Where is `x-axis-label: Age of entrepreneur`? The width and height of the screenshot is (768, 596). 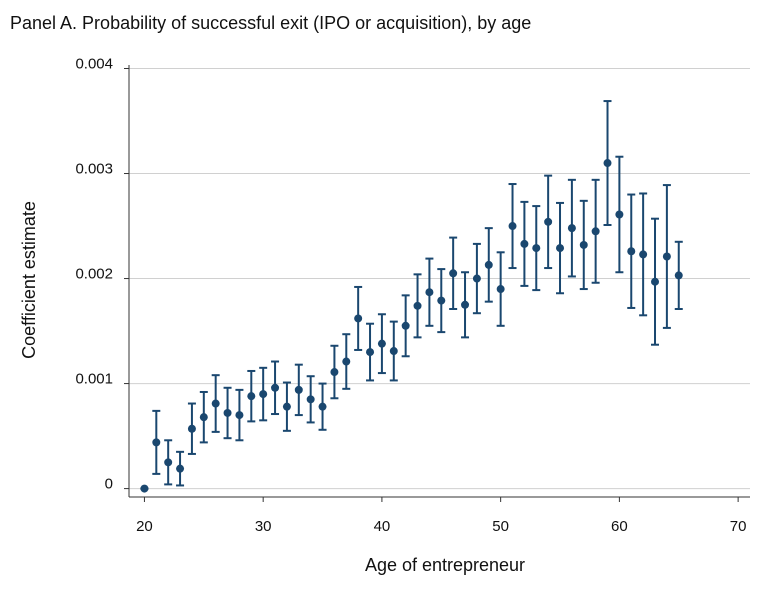 x-axis-label: Age of entrepreneur is located at coordinates (445, 565).